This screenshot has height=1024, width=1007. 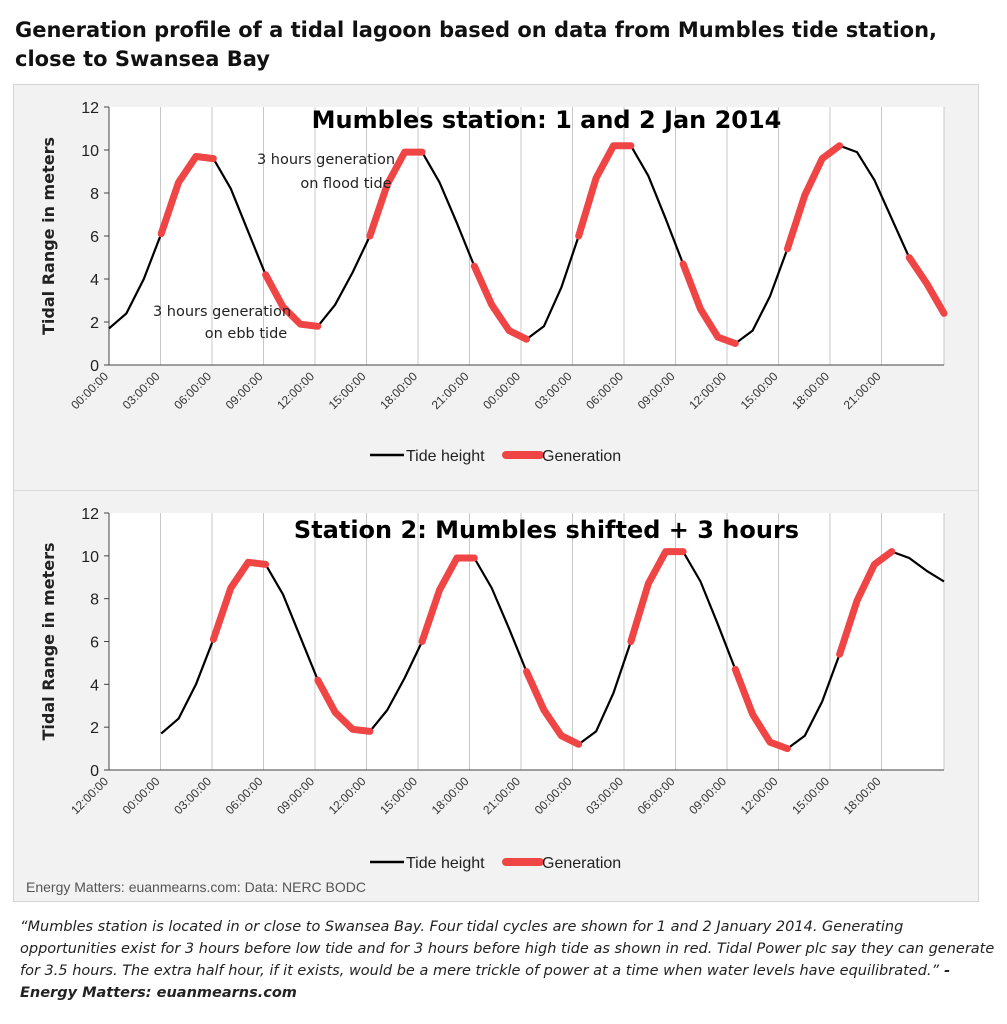 What do you see at coordinates (547, 120) in the screenshot?
I see `chart-title: Mumbles station: 1 and 2 Jan 2014` at bounding box center [547, 120].